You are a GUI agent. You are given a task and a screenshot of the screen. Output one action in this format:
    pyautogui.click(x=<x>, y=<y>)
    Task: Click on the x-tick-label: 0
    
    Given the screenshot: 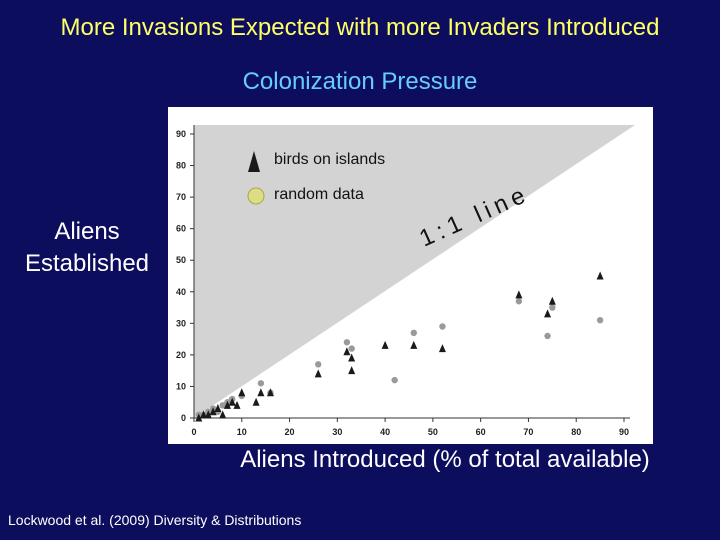 What is the action you would take?
    pyautogui.click(x=193, y=432)
    